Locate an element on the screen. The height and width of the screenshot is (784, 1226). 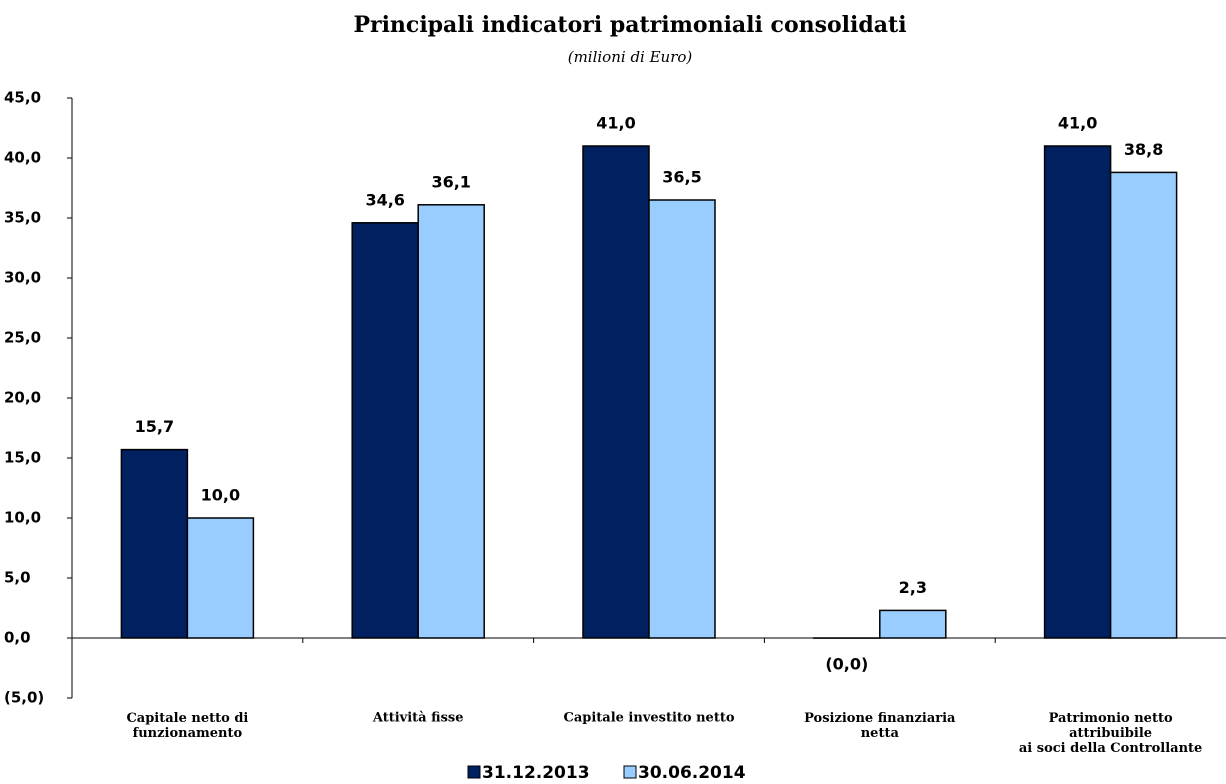
legend-label: 31.12.2013 is located at coordinates (536, 773).